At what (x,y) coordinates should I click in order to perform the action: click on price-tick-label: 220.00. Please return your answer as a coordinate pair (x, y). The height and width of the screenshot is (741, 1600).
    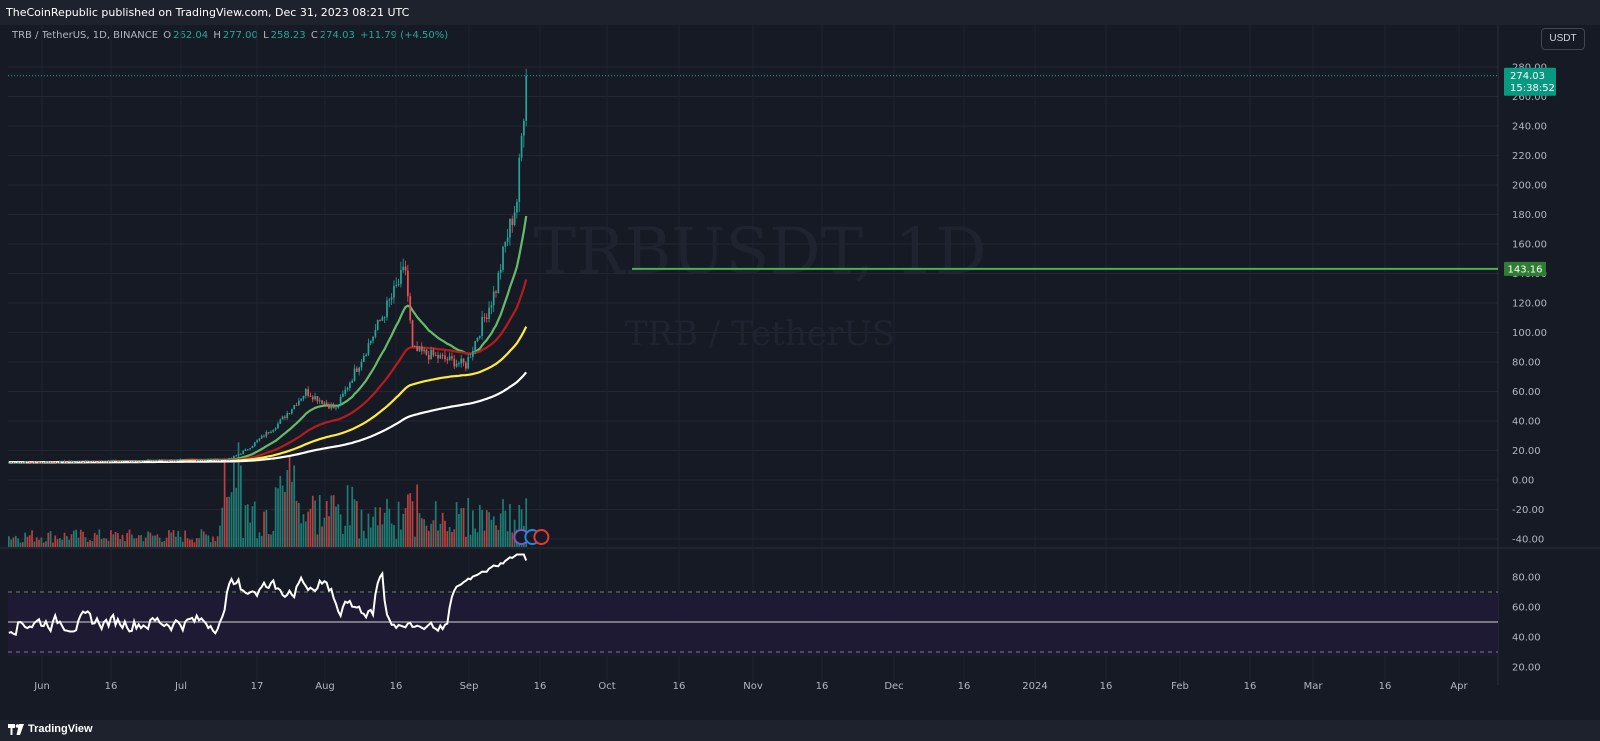
    Looking at the image, I should click on (1529, 156).